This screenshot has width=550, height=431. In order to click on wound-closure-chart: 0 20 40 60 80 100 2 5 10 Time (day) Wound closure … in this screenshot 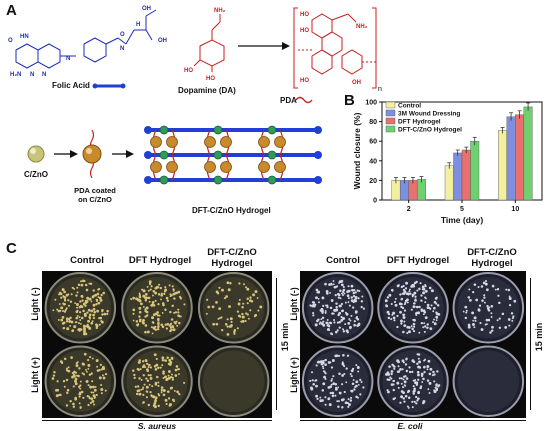, I will do `click(447, 162)`.